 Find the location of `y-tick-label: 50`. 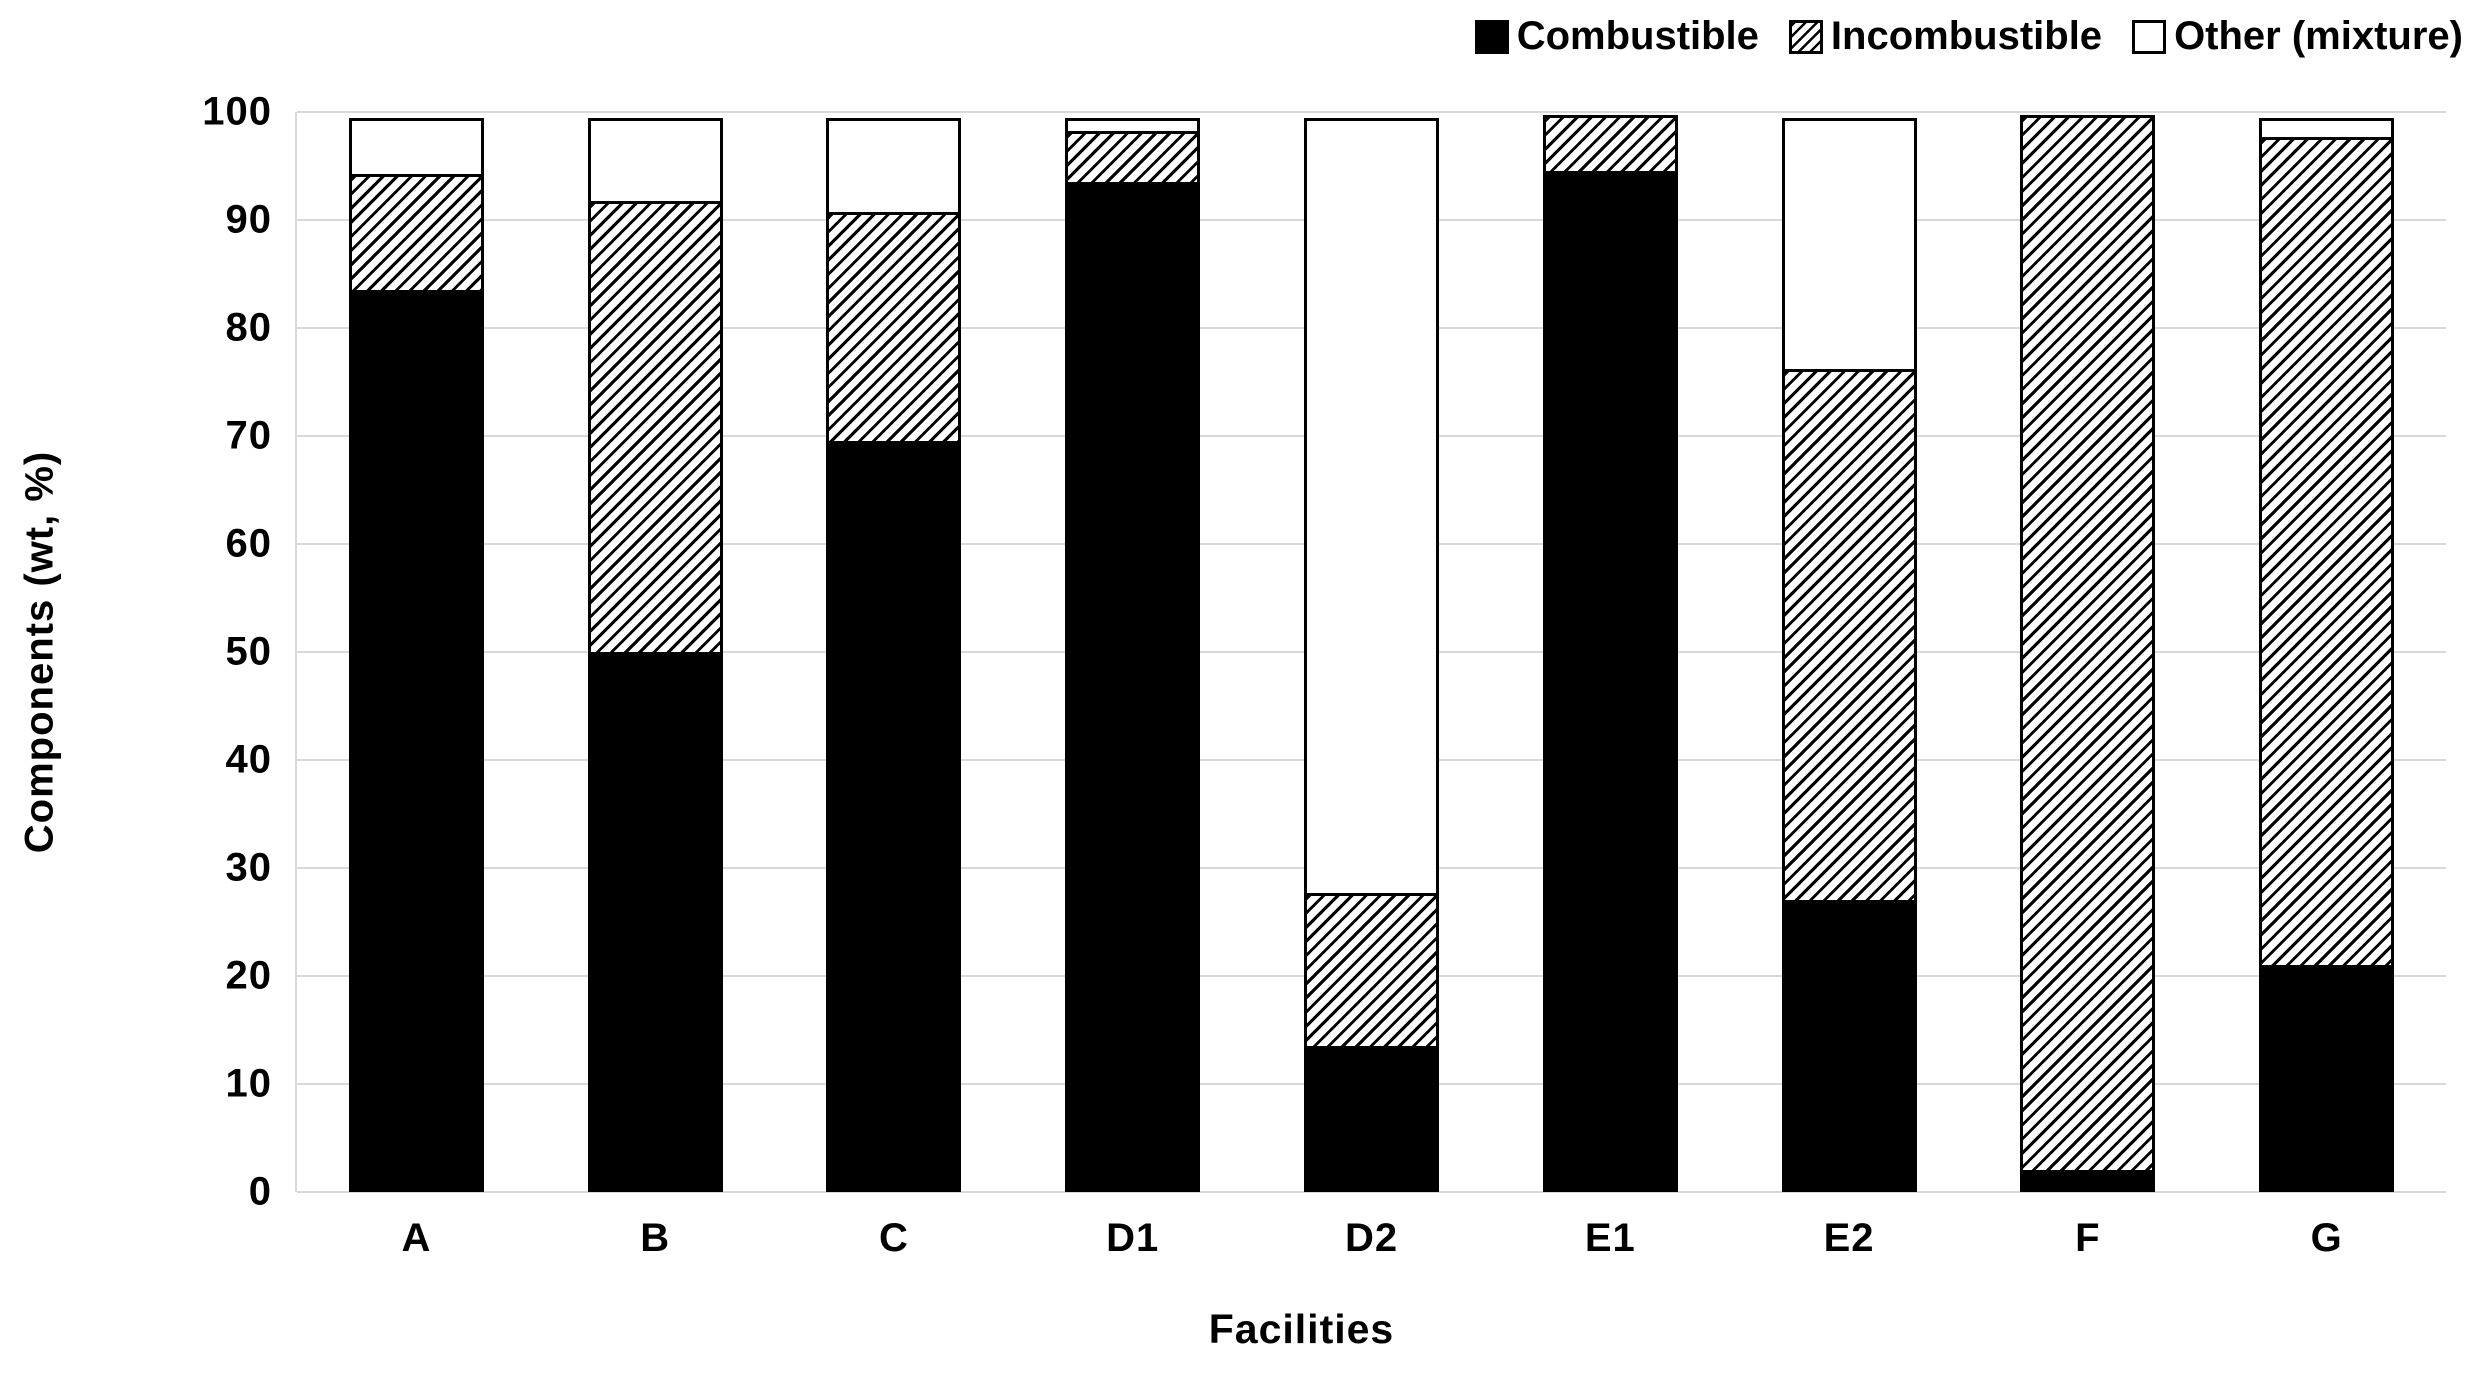

y-tick-label: 50 is located at coordinates (248, 651).